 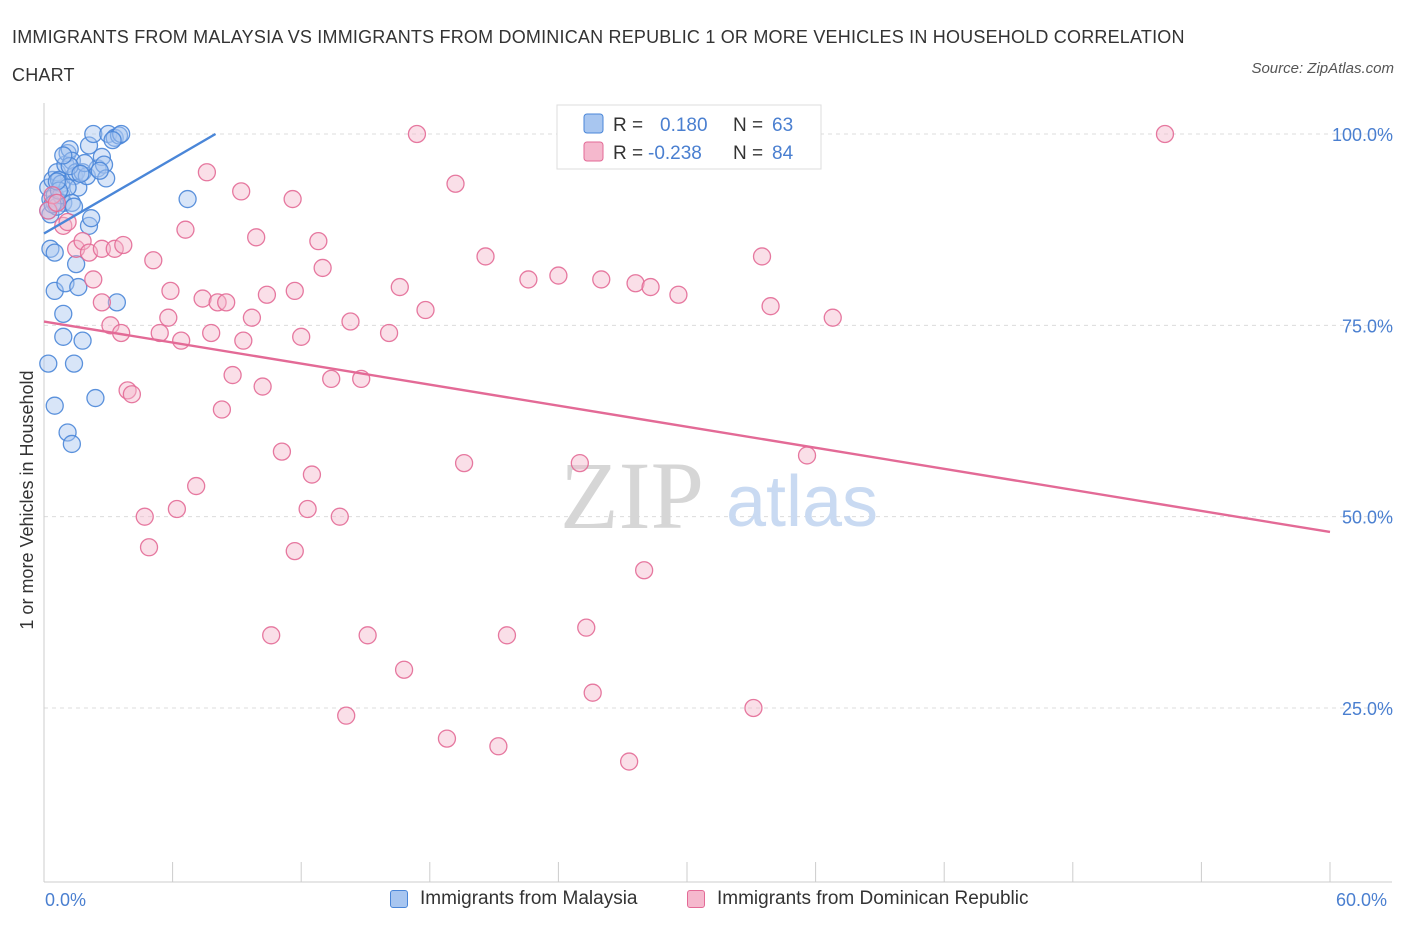 What do you see at coordinates (696, 899) in the screenshot?
I see `legend-swatch-dominican-republic` at bounding box center [696, 899].